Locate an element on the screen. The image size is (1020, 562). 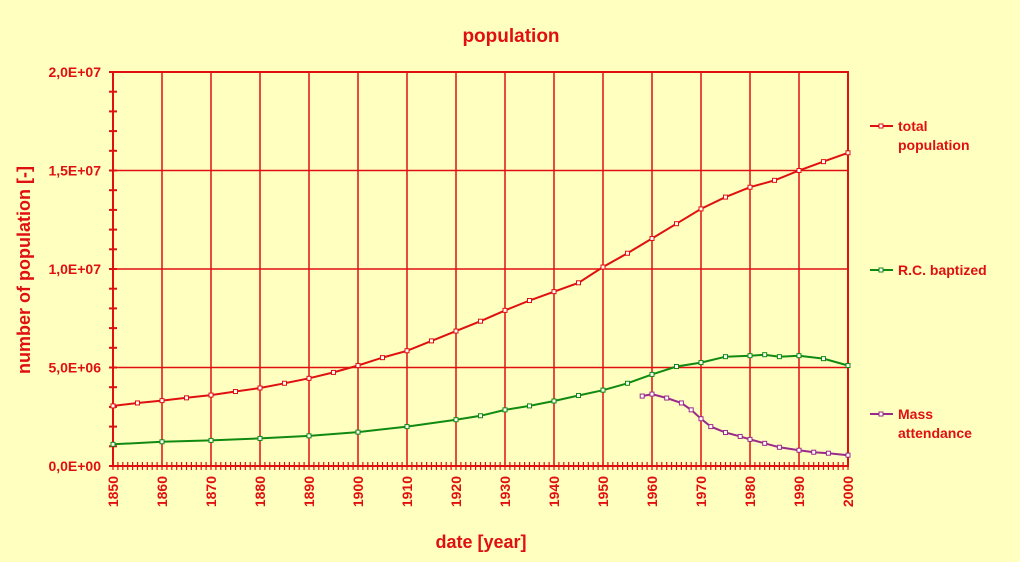
y-tick-label: 0,0E+00 is located at coordinates (74, 466).